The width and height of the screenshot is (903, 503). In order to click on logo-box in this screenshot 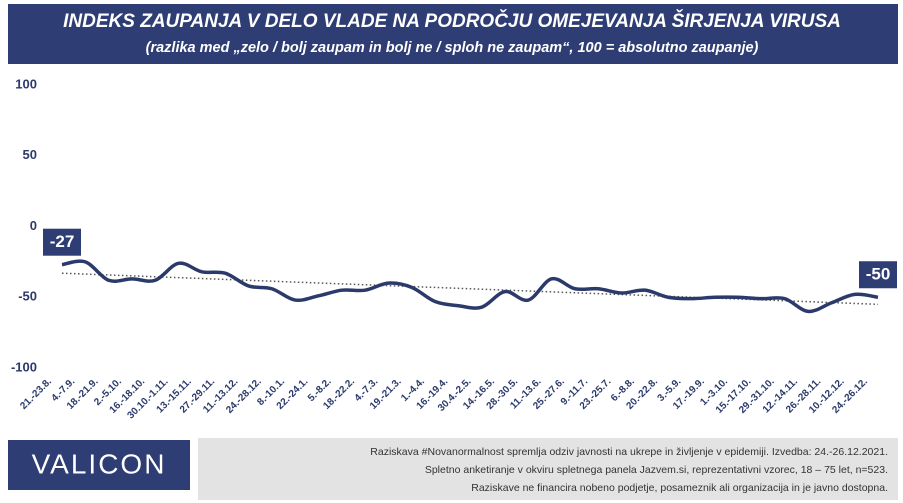, I will do `click(99, 465)`.